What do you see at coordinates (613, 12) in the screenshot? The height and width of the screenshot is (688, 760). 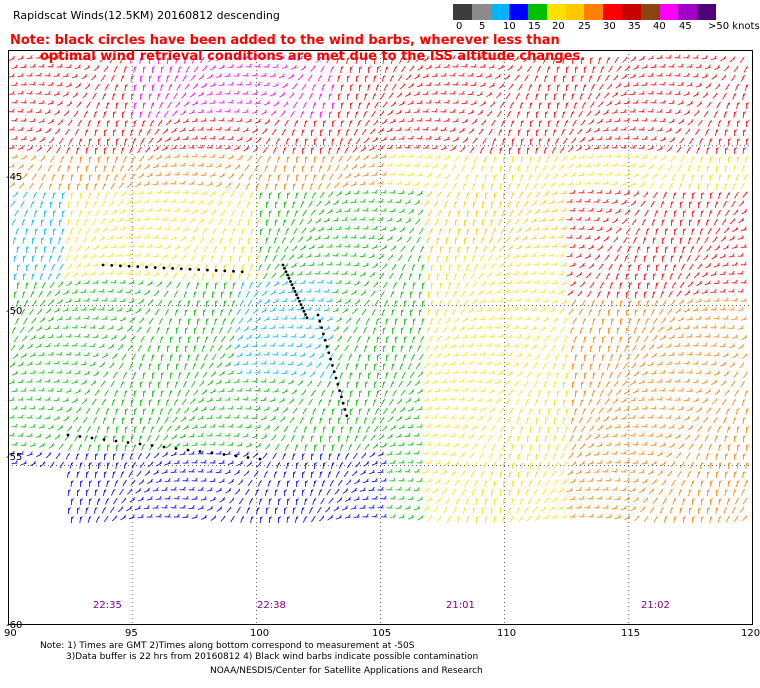 I see `legend-swatch` at bounding box center [613, 12].